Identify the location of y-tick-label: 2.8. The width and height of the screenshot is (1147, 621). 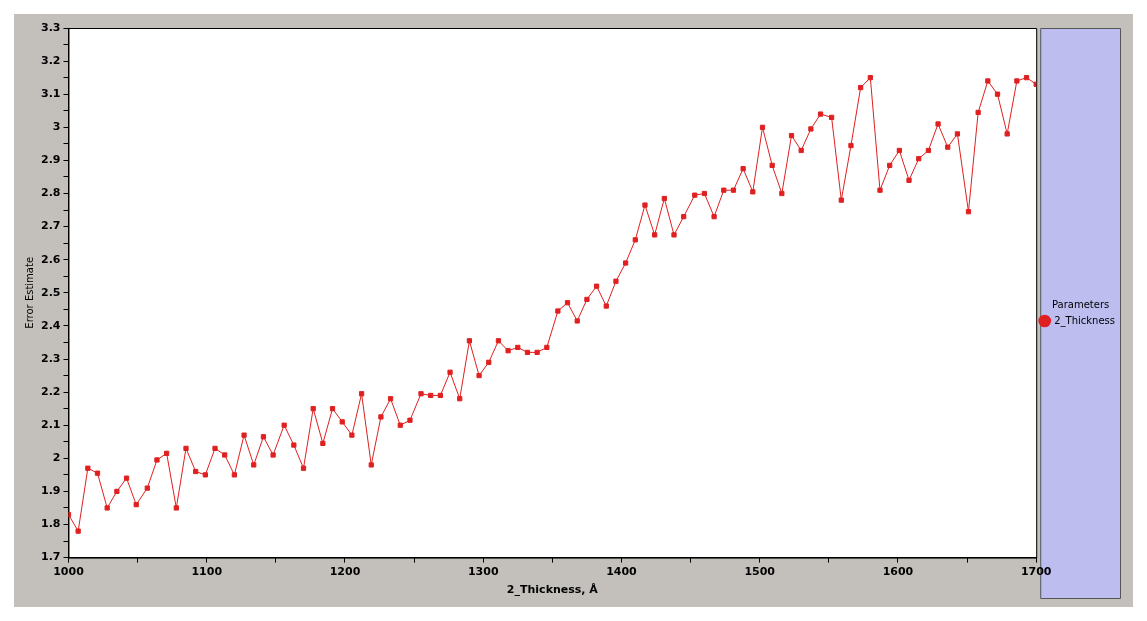
(50, 193).